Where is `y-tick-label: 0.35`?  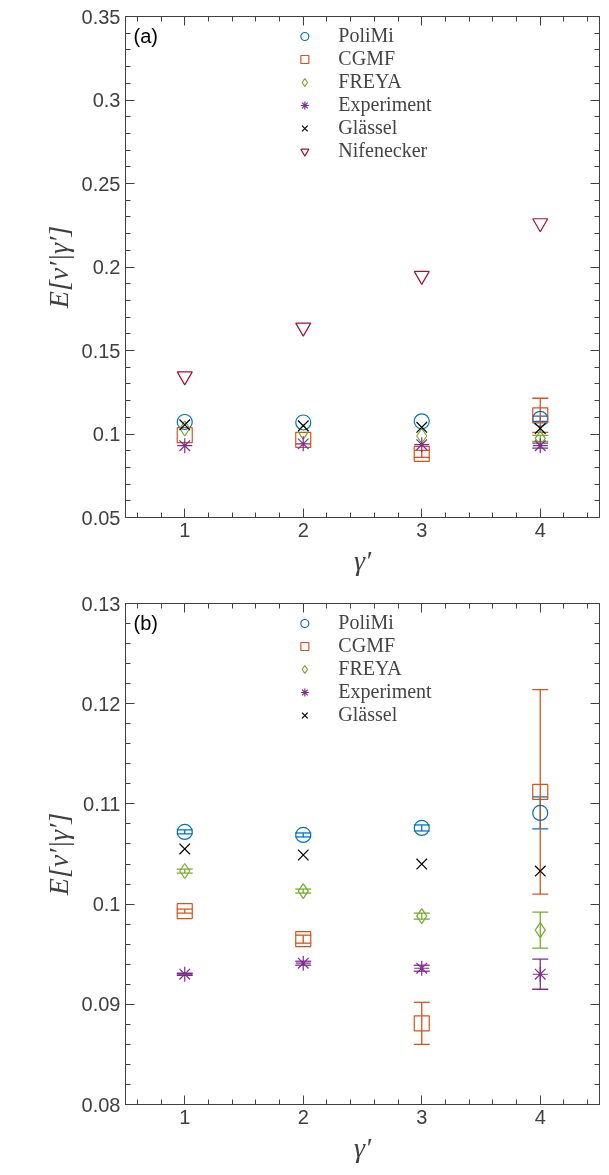
y-tick-label: 0.35 is located at coordinates (101, 16).